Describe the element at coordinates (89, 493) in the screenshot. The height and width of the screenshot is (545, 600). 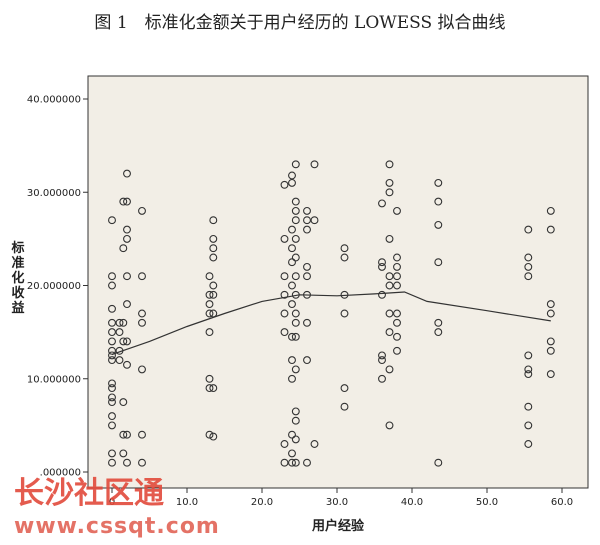
I see `watermark-name: 长沙社区通` at that location.